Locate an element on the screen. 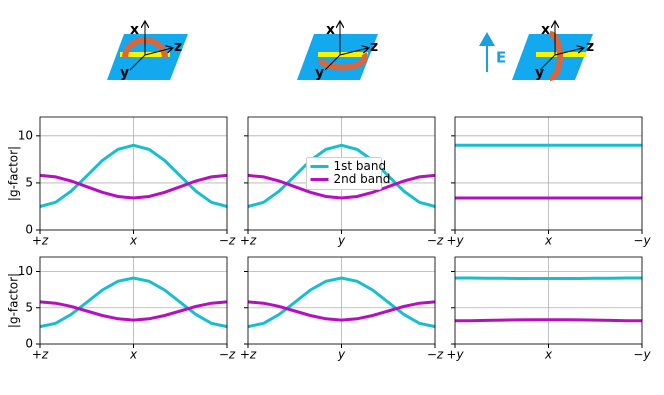 The width and height of the screenshot is (664, 395). field-label: E is located at coordinates (501, 58).